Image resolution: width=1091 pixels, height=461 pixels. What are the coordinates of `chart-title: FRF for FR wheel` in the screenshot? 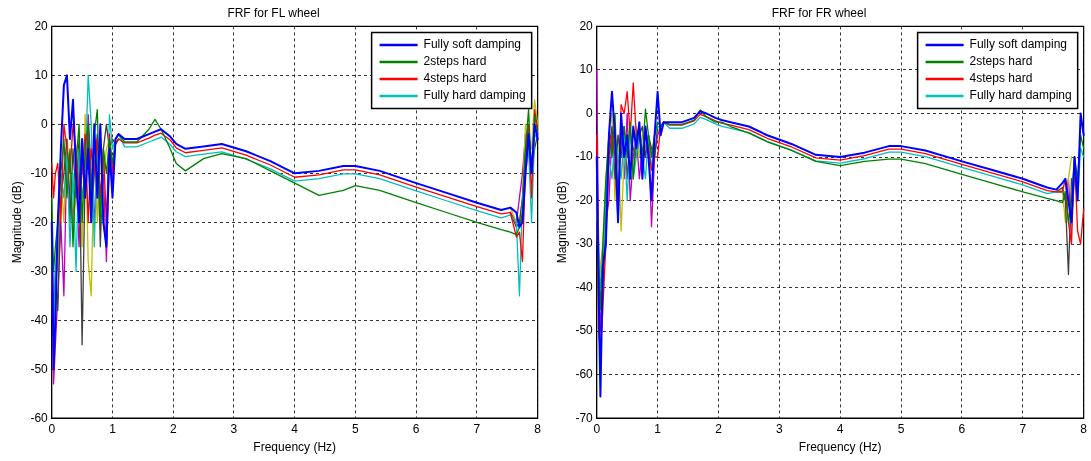 It's located at (819, 12).